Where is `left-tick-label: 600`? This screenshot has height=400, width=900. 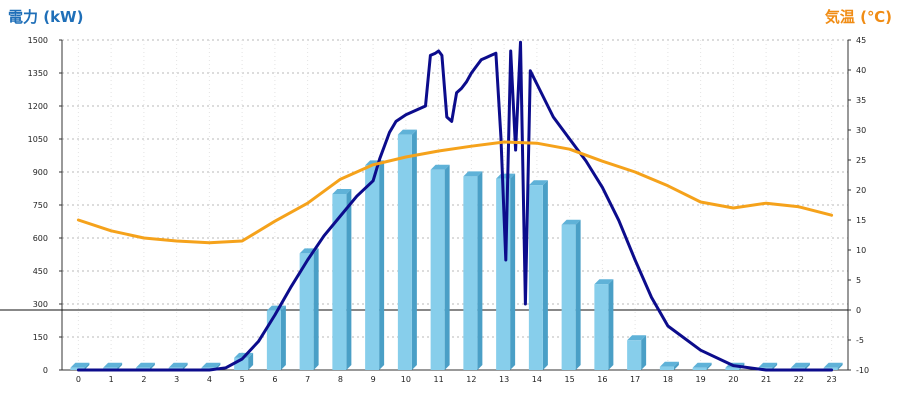 left-tick-label: 600 is located at coordinates (40, 238).